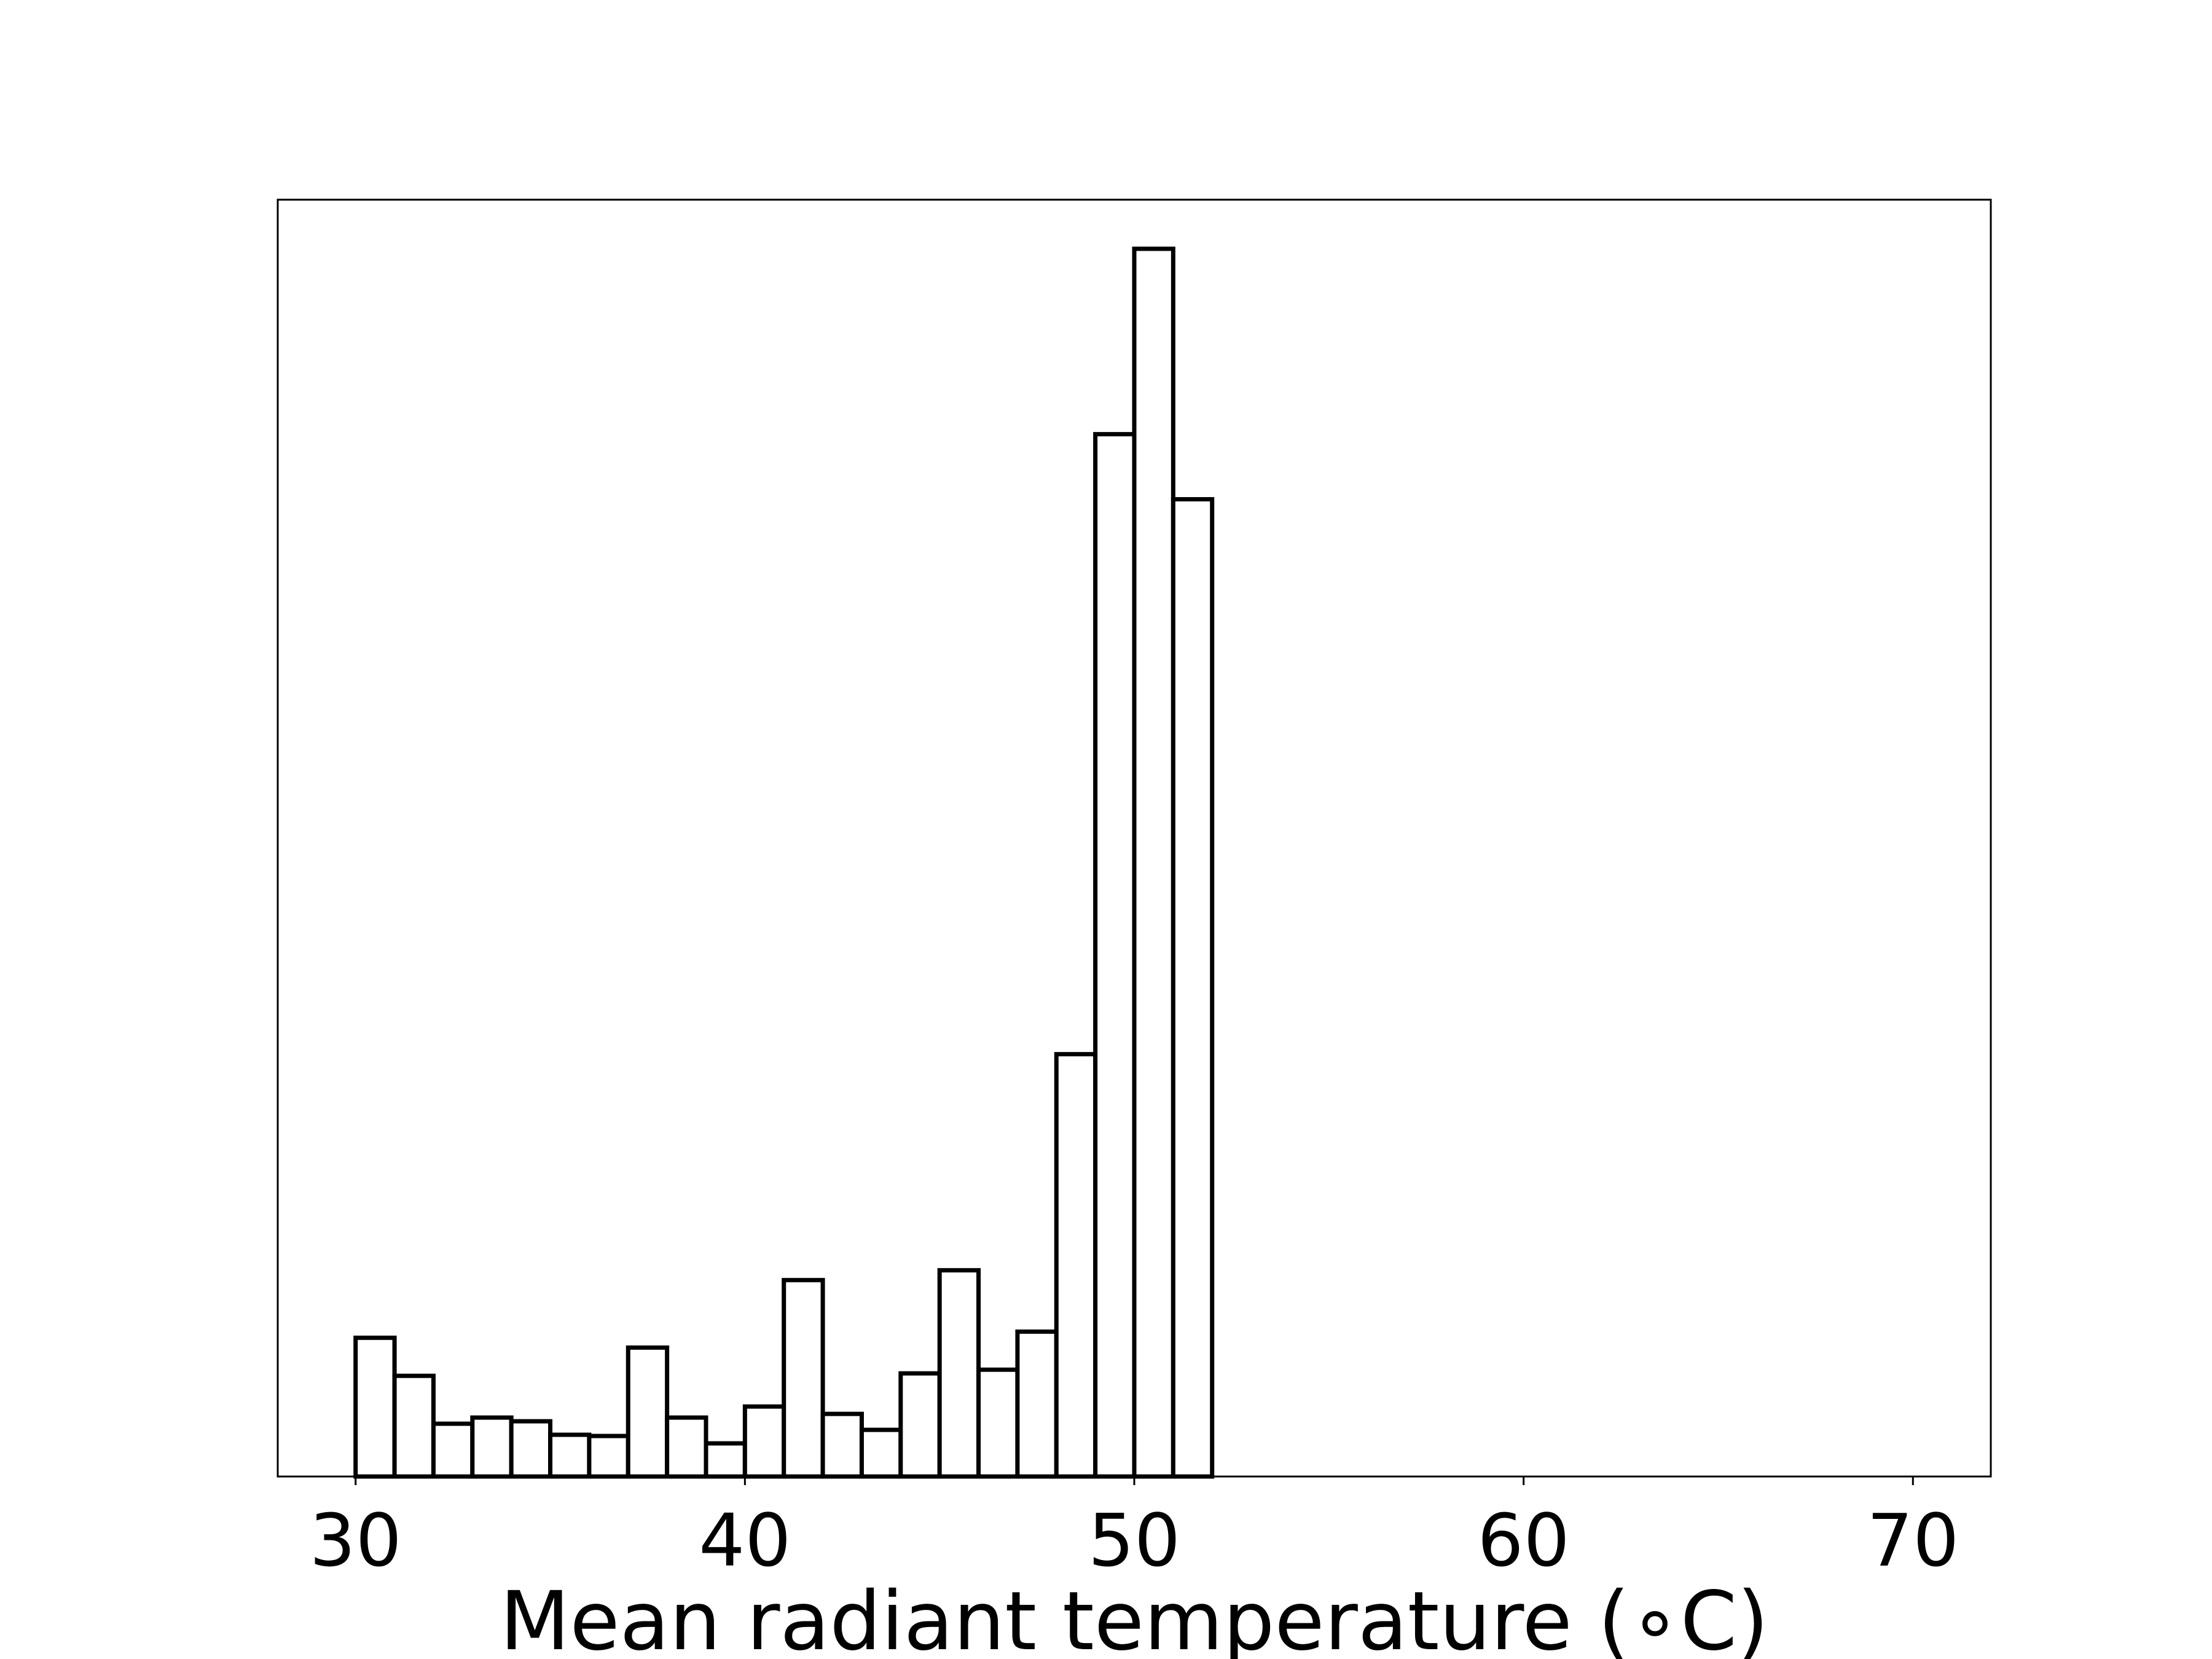 This screenshot has height=1659, width=2212. I want to click on x-tick-label: 60, so click(1524, 1540).